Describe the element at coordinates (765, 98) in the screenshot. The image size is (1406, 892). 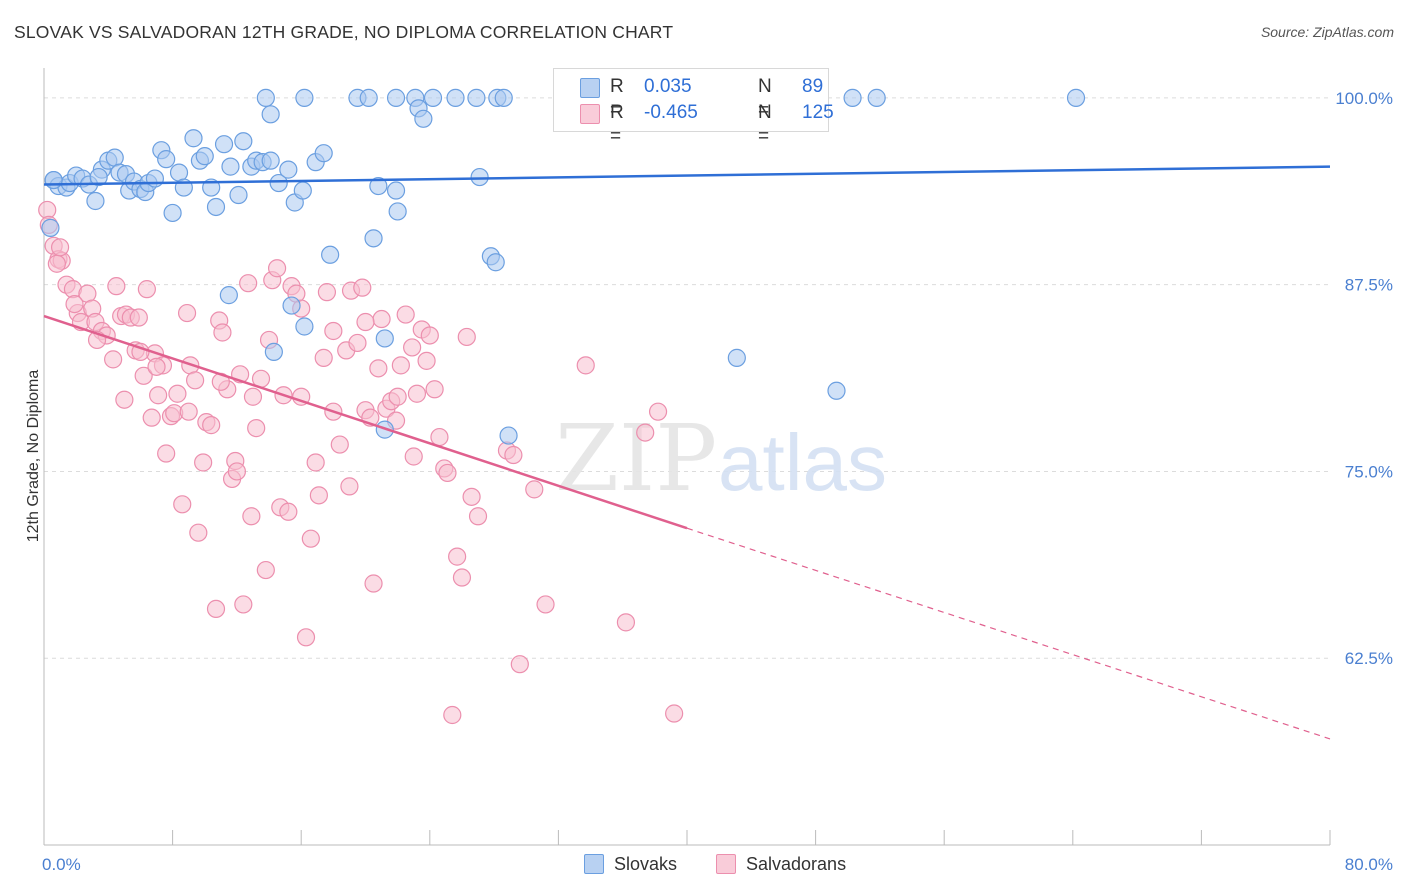
I see `legend-n-label: N =` at that location.